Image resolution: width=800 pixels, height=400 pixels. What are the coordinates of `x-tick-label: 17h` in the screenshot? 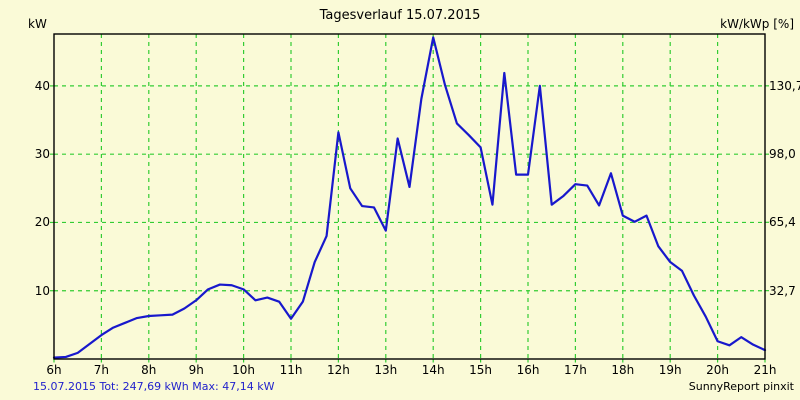 It's located at (575, 370).